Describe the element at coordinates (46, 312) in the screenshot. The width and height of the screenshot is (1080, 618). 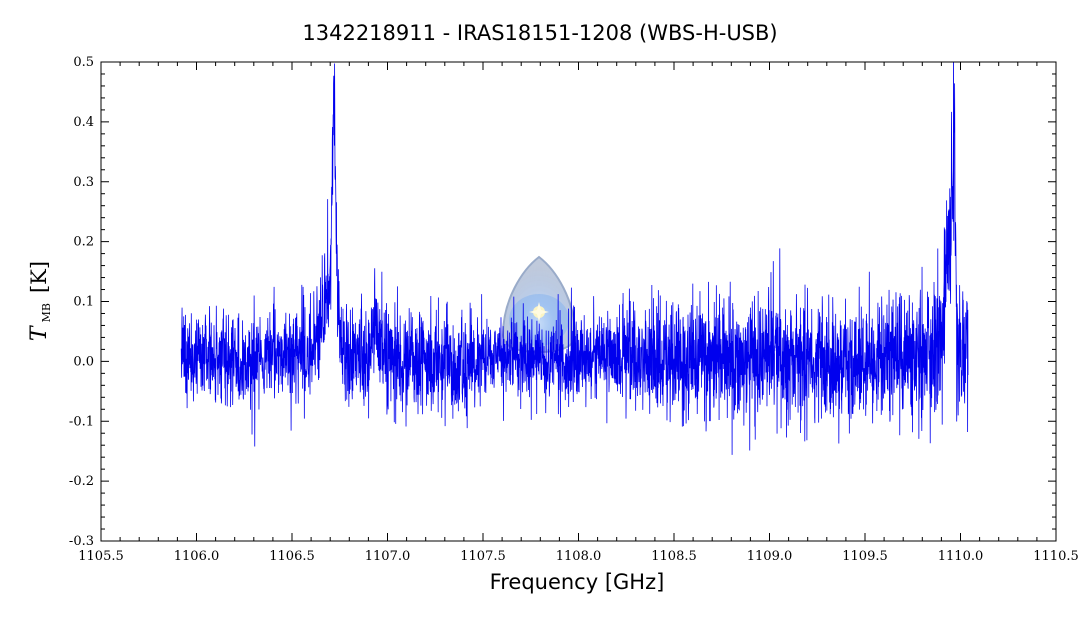
I see `y-axis-label-subscript: MB` at that location.